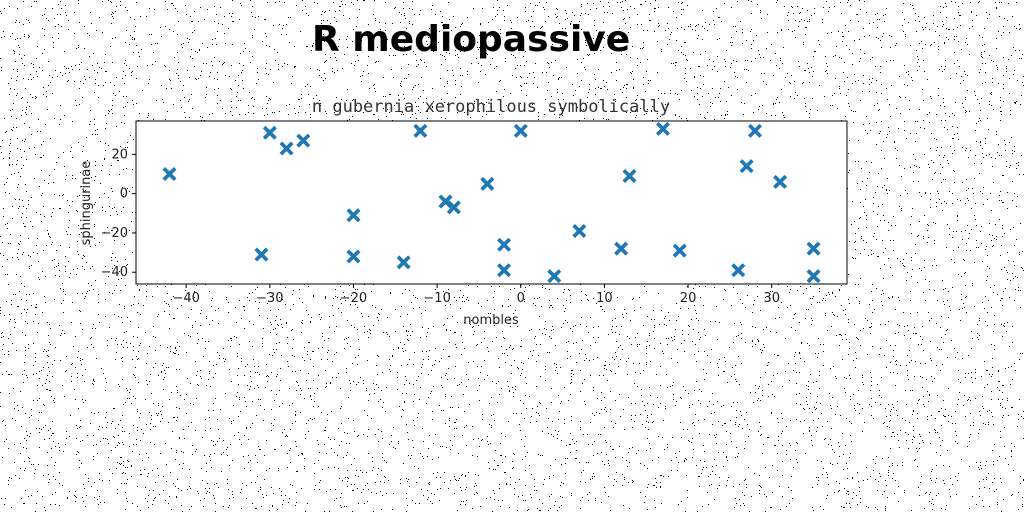  Describe the element at coordinates (491, 107) in the screenshot. I see `chart-title: n gubernia xerophilous symbolically` at that location.